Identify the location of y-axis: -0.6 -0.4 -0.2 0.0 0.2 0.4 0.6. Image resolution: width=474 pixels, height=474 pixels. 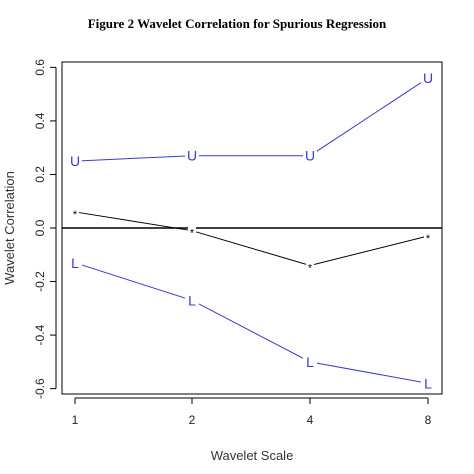
(45, 229).